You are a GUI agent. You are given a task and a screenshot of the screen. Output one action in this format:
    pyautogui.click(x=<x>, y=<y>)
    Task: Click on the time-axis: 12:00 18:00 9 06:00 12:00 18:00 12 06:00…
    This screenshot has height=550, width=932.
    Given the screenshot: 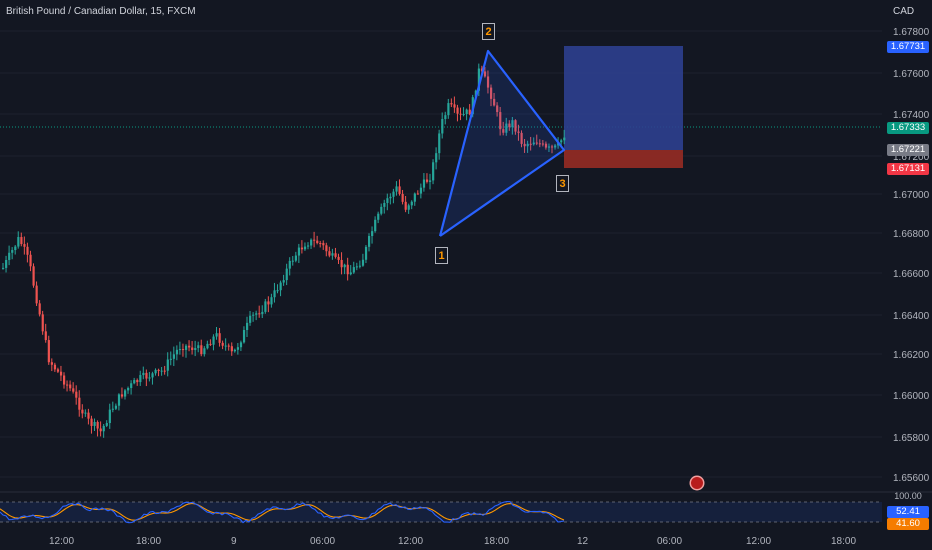 What is the action you would take?
    pyautogui.click(x=452, y=541)
    